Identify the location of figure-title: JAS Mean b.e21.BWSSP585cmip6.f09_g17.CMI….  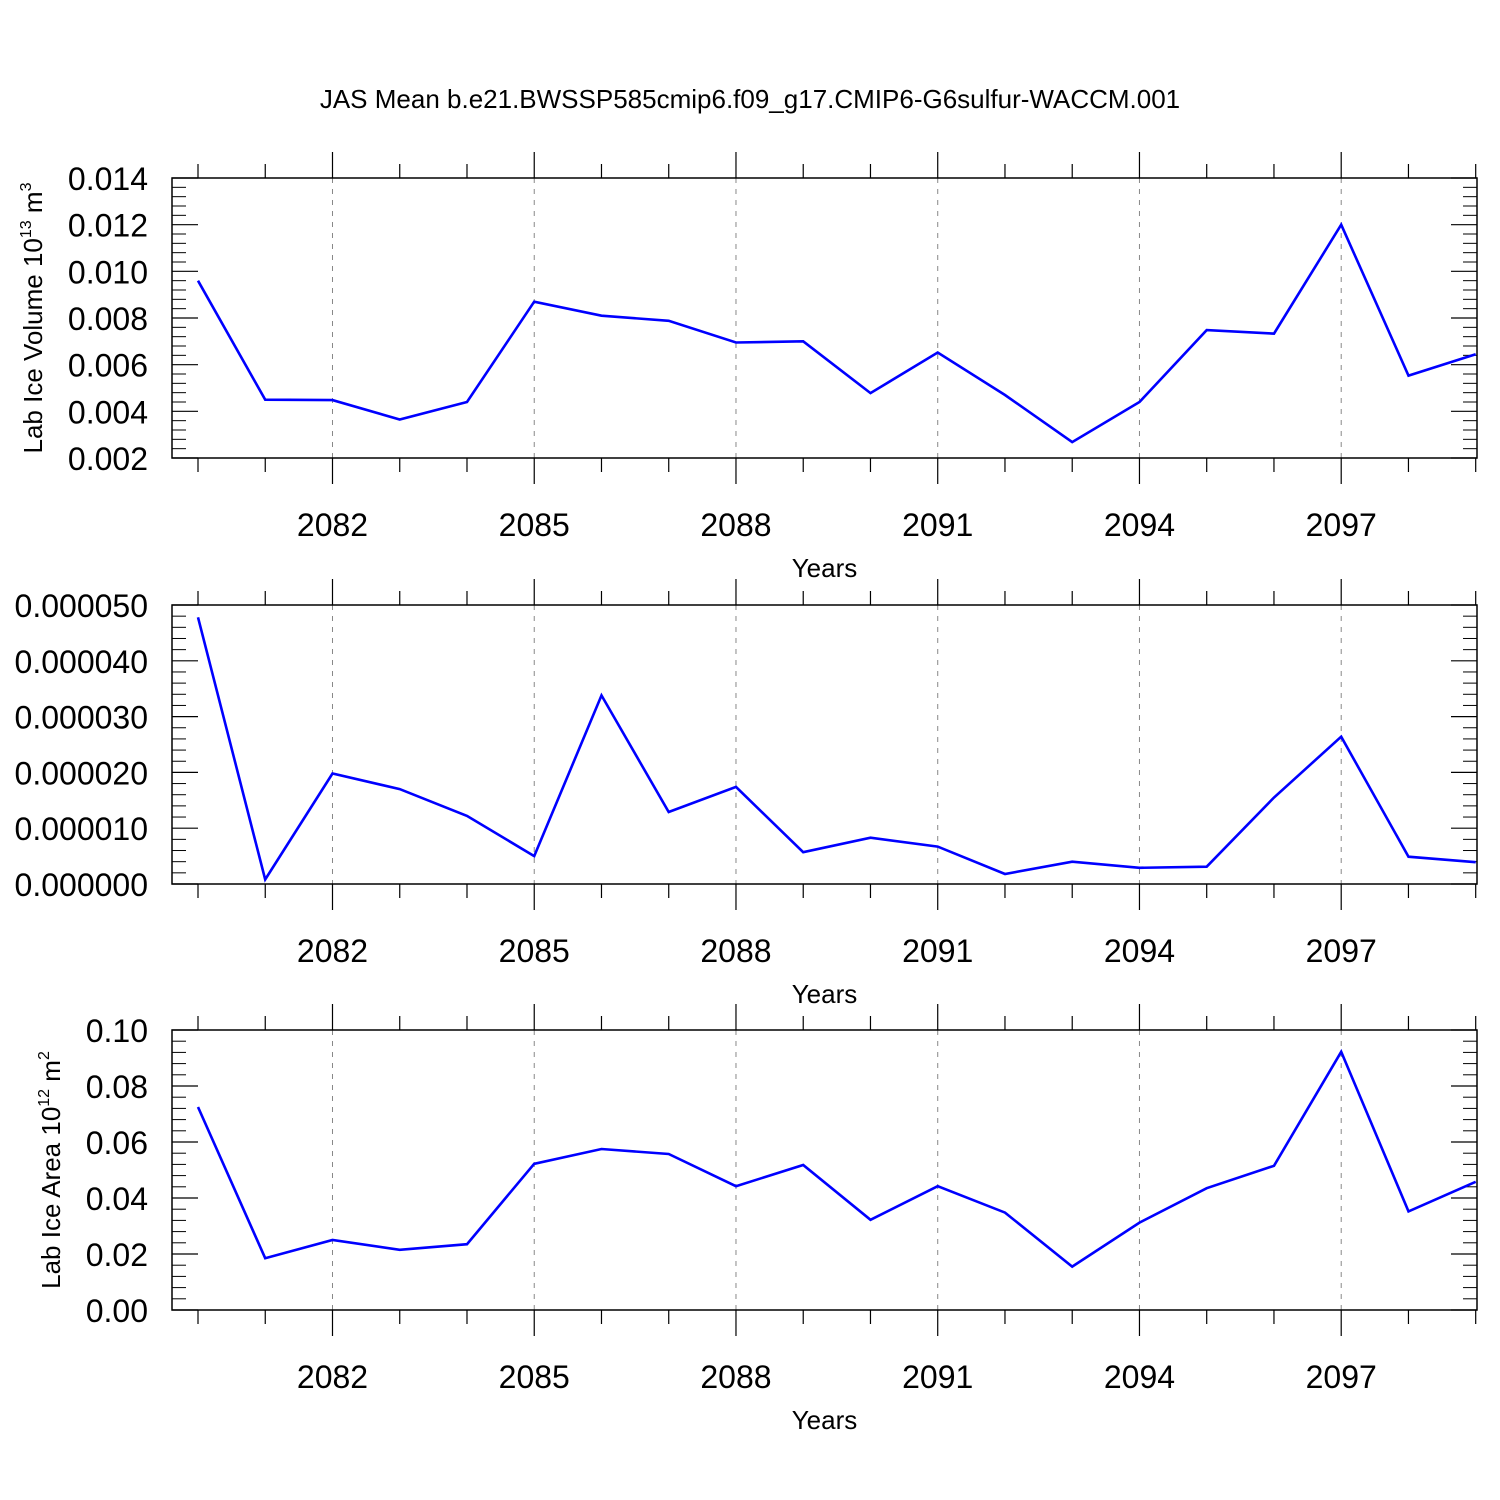
(750, 99).